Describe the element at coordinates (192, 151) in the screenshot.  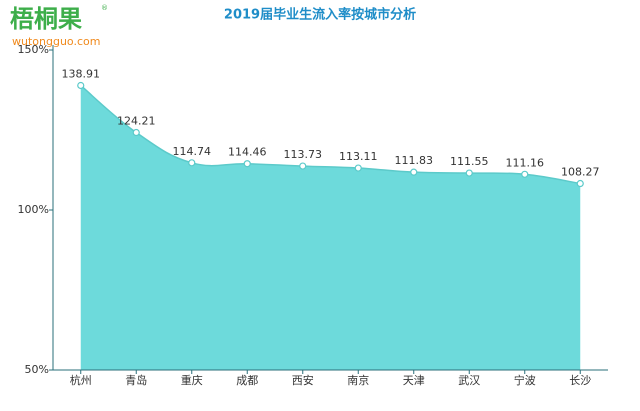
I see `value-label: 114.74` at that location.